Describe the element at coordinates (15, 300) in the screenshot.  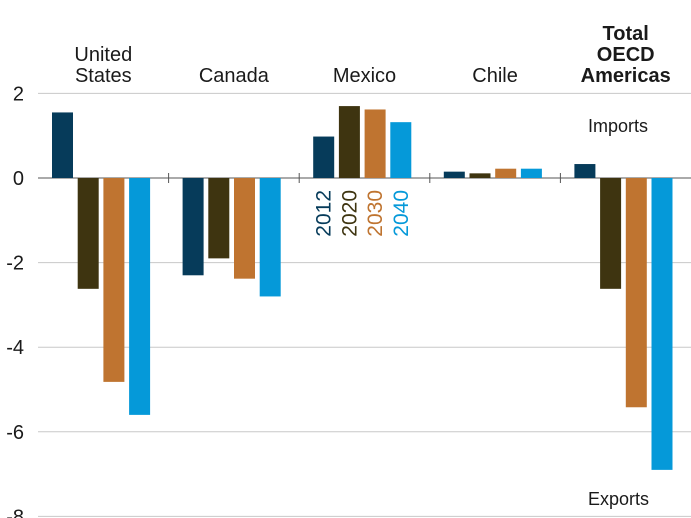
I see `y-axis-ticks: 2 0 -2 -4 -6 -8` at that location.